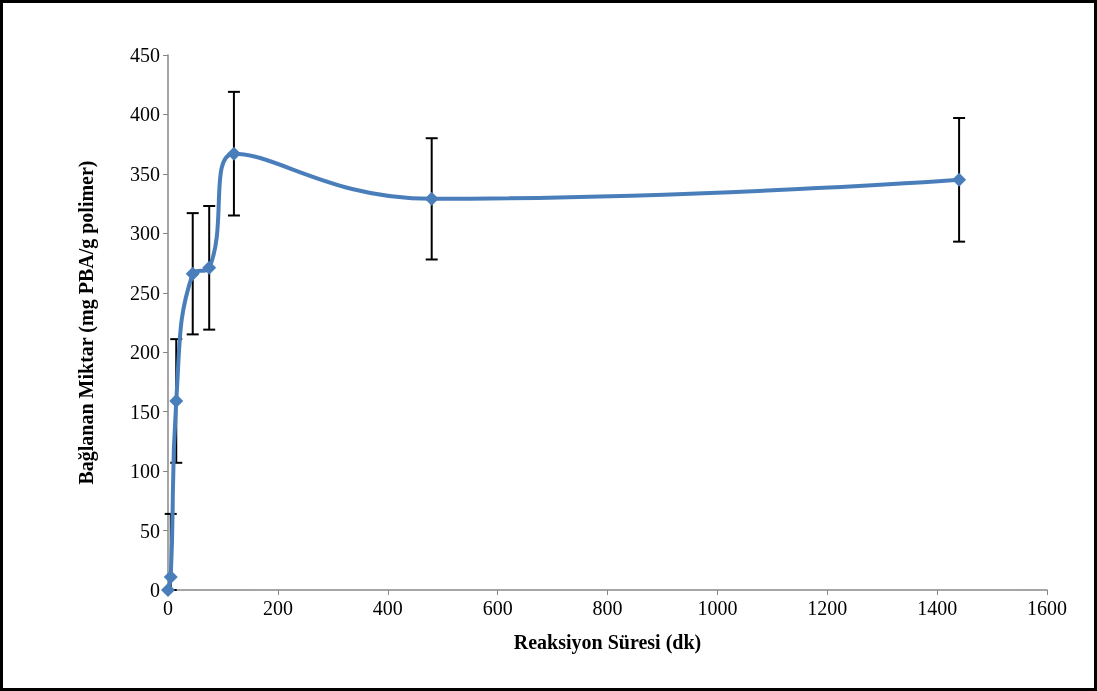 The image size is (1097, 691). What do you see at coordinates (717, 608) in the screenshot?
I see `x-tick-label: 1000` at bounding box center [717, 608].